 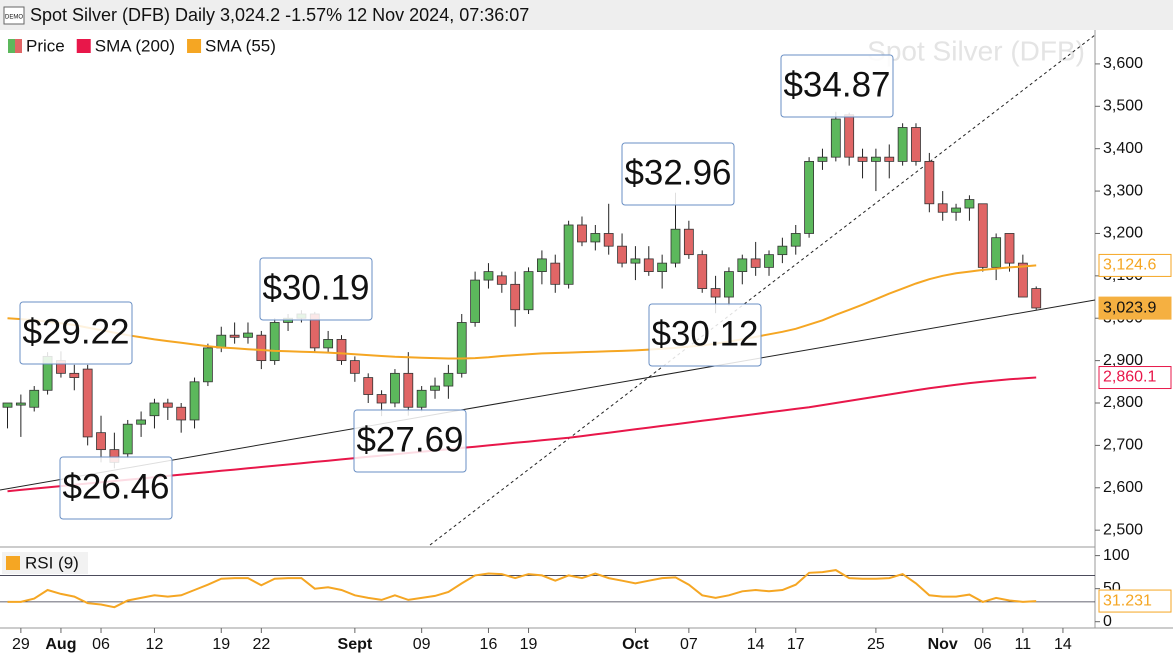 What do you see at coordinates (422, 644) in the screenshot?
I see `x-tick-label: 09` at bounding box center [422, 644].